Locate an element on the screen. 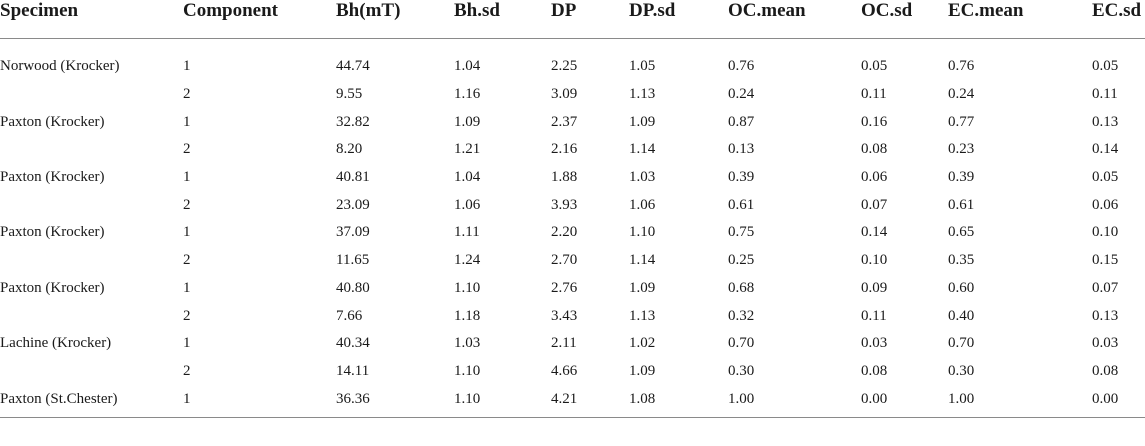 This screenshot has width=1145, height=446. cell-oc-sd: 0.05 is located at coordinates (874, 66).